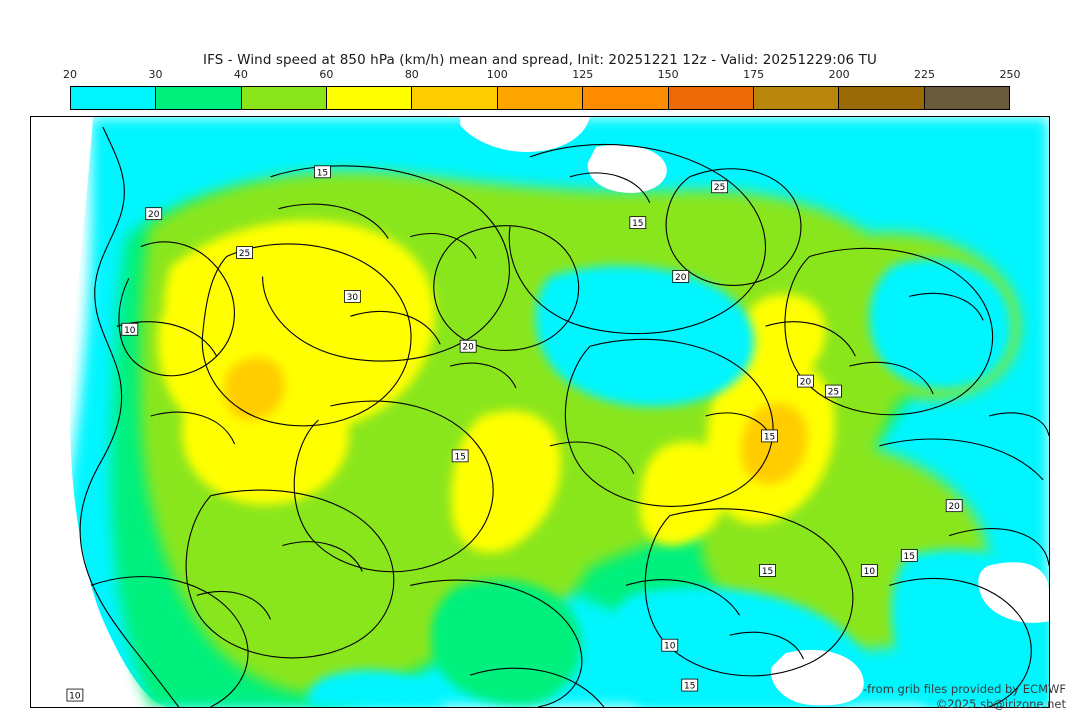 The width and height of the screenshot is (1080, 718). What do you see at coordinates (754, 74) in the screenshot?
I see `colorbar-tick-175: 175` at bounding box center [754, 74].